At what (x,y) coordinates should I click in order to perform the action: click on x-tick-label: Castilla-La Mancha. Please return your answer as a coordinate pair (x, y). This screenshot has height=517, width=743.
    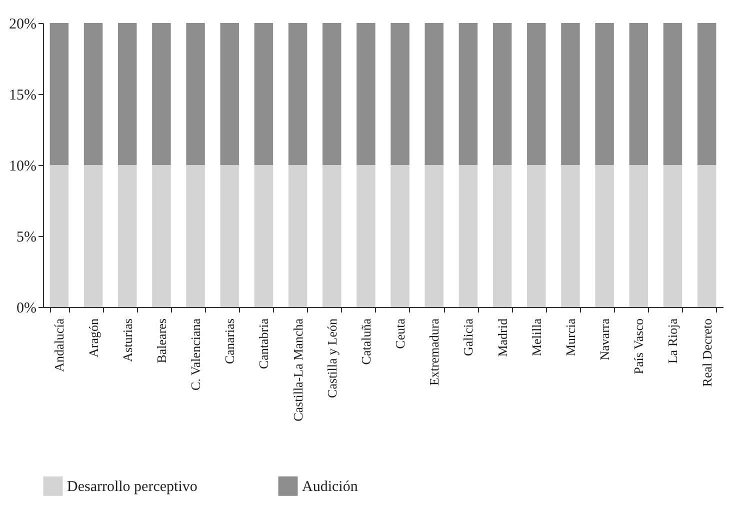
    Looking at the image, I should click on (298, 370).